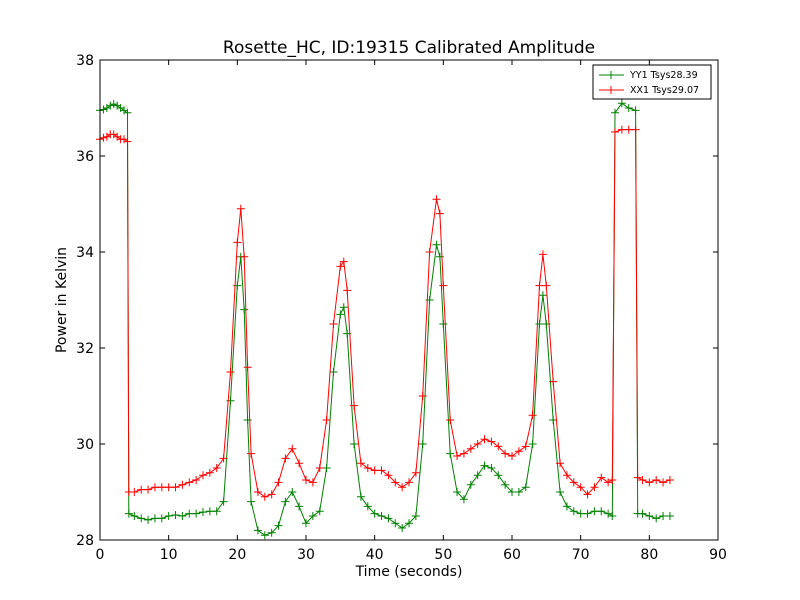  Describe the element at coordinates (85, 253) in the screenshot. I see `y-tick-label: 34` at that location.